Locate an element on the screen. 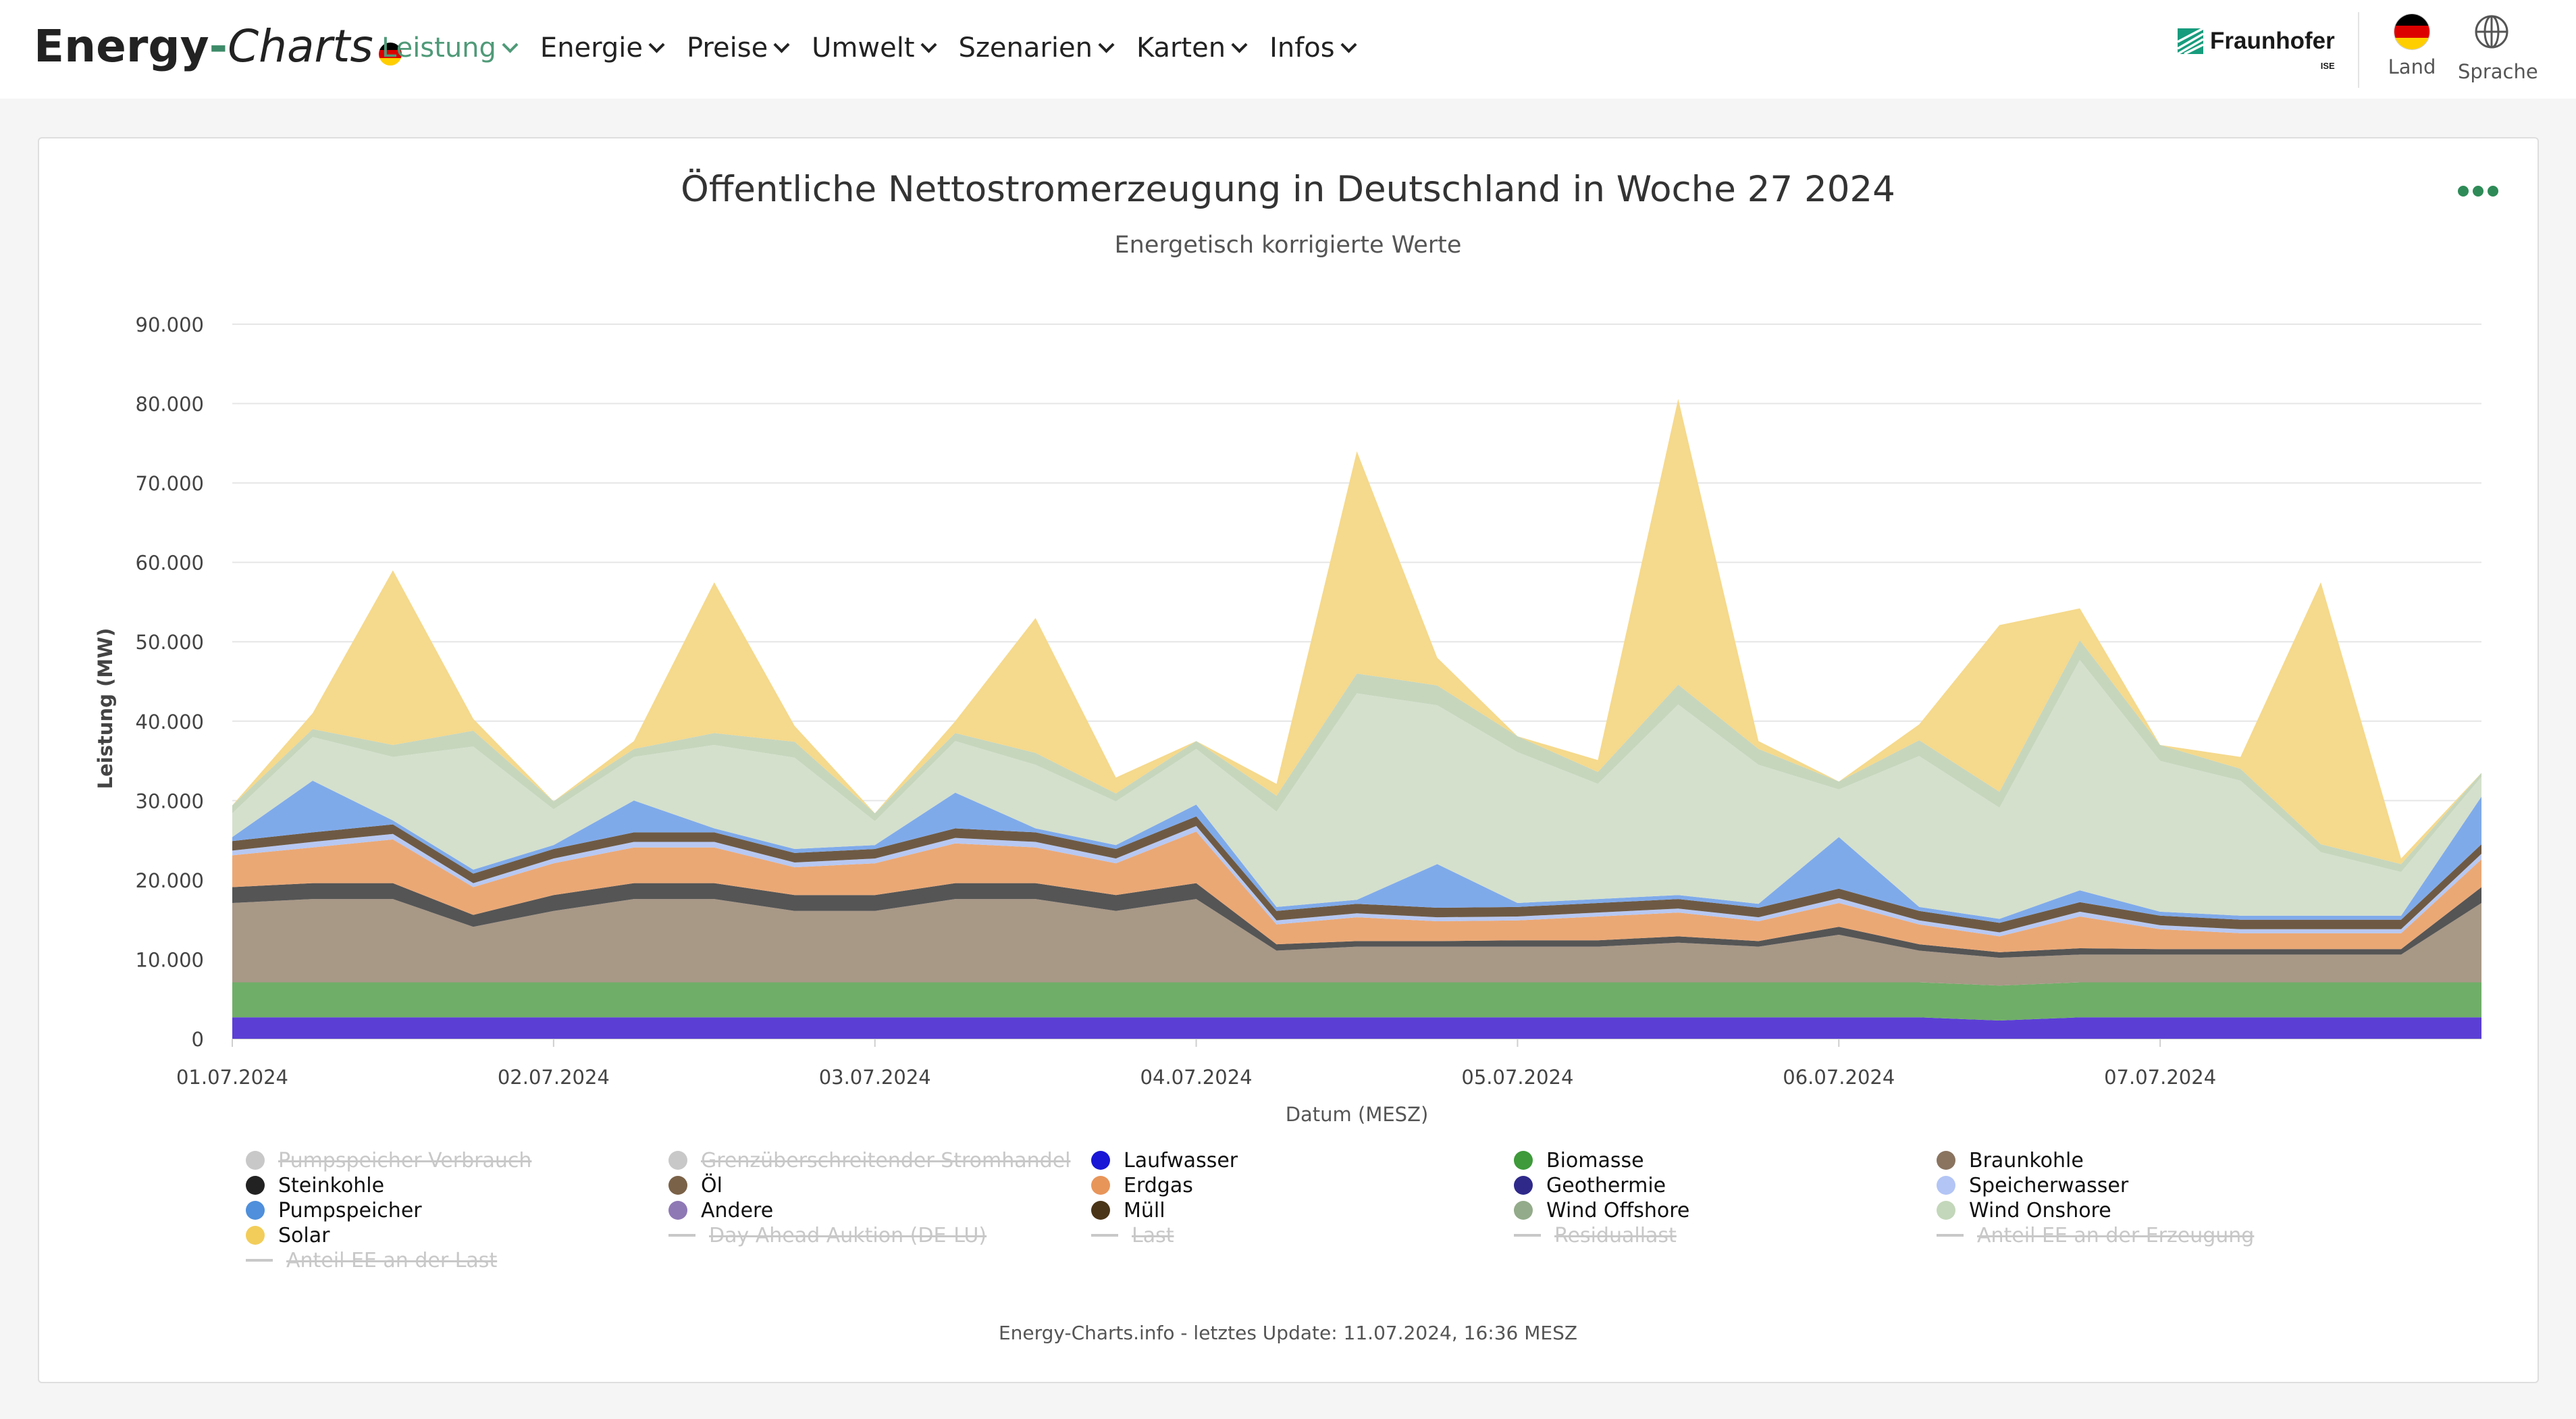 The width and height of the screenshot is (2576, 1419). legend-item: Geothermie is located at coordinates (1590, 1185).